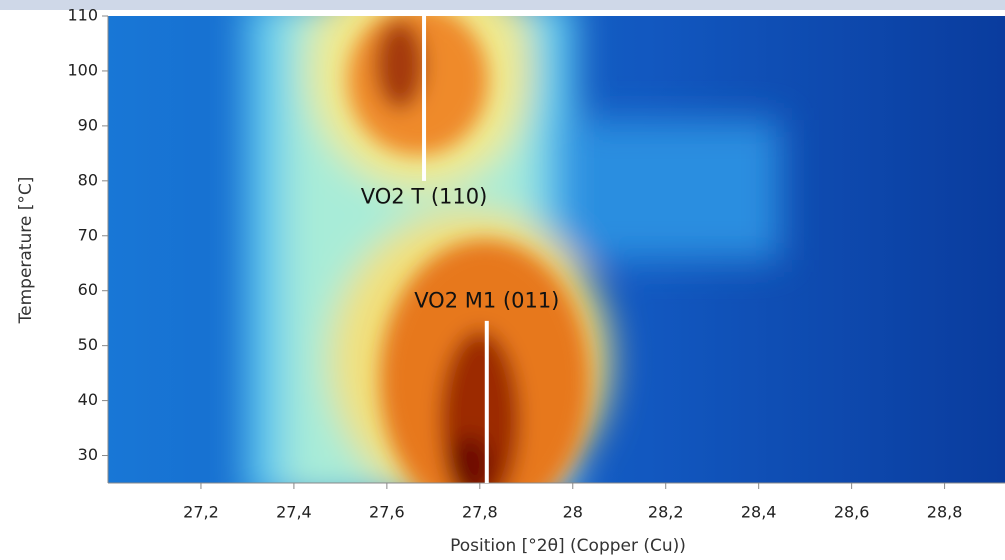  Describe the element at coordinates (480, 512) in the screenshot. I see `x-tick-label: 27,8` at that location.